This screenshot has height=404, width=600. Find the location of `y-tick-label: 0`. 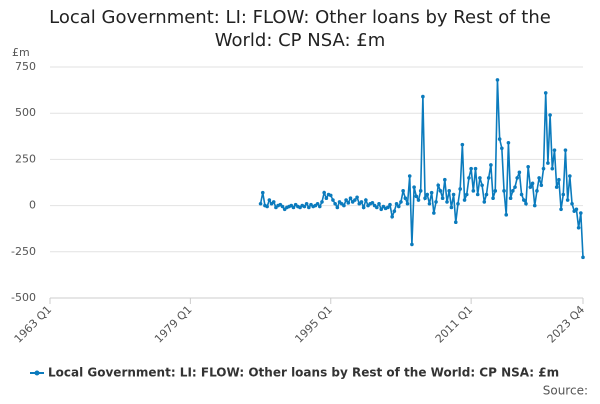

y-tick-label: 0 is located at coordinates (32, 205).